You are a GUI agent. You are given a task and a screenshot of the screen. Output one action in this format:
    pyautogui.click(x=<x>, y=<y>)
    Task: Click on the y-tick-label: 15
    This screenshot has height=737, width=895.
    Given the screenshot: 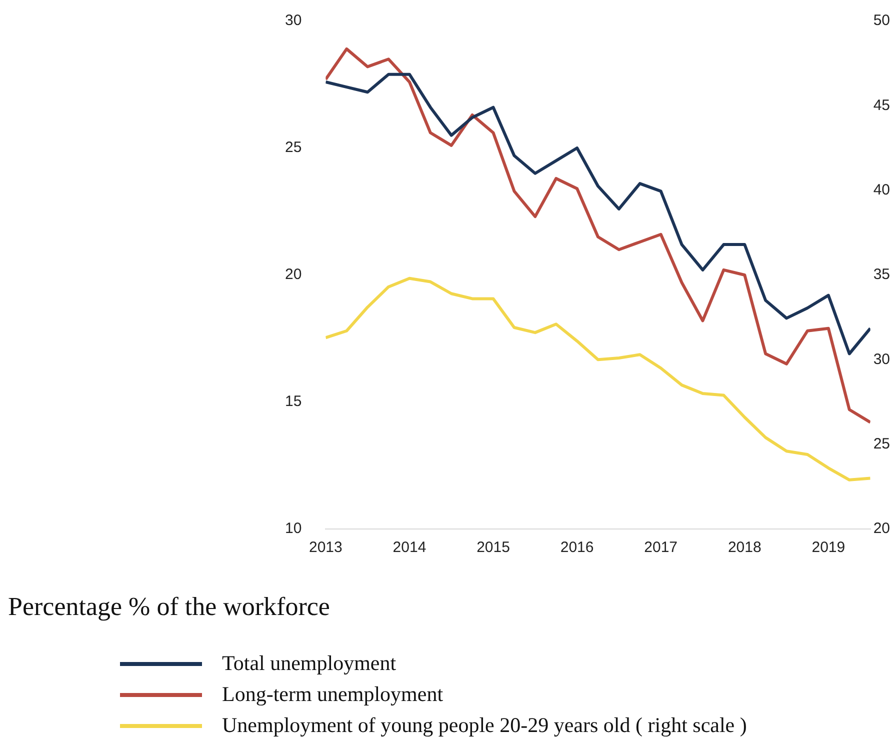 What is the action you would take?
    pyautogui.click(x=293, y=401)
    